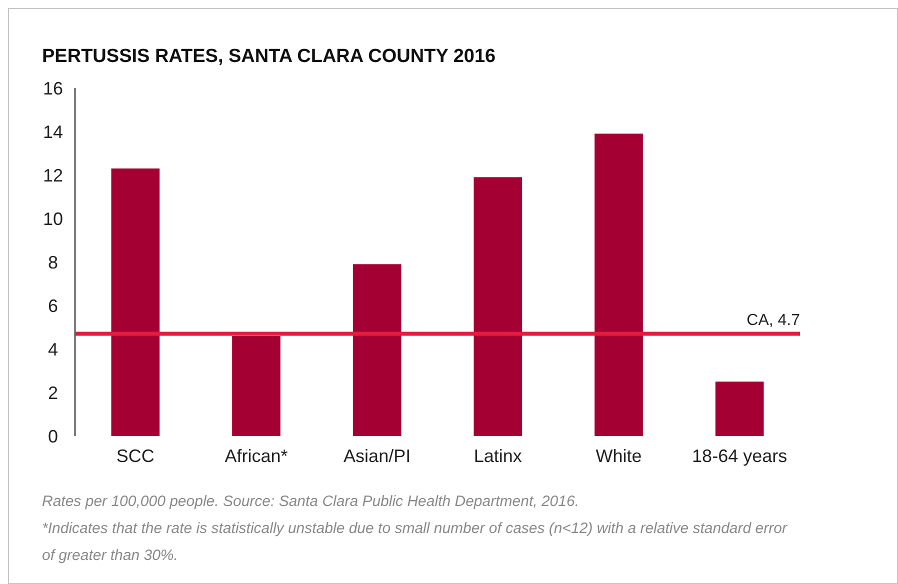 The image size is (898, 584). Describe the element at coordinates (53, 132) in the screenshot. I see `y-tick-label: 14` at that location.